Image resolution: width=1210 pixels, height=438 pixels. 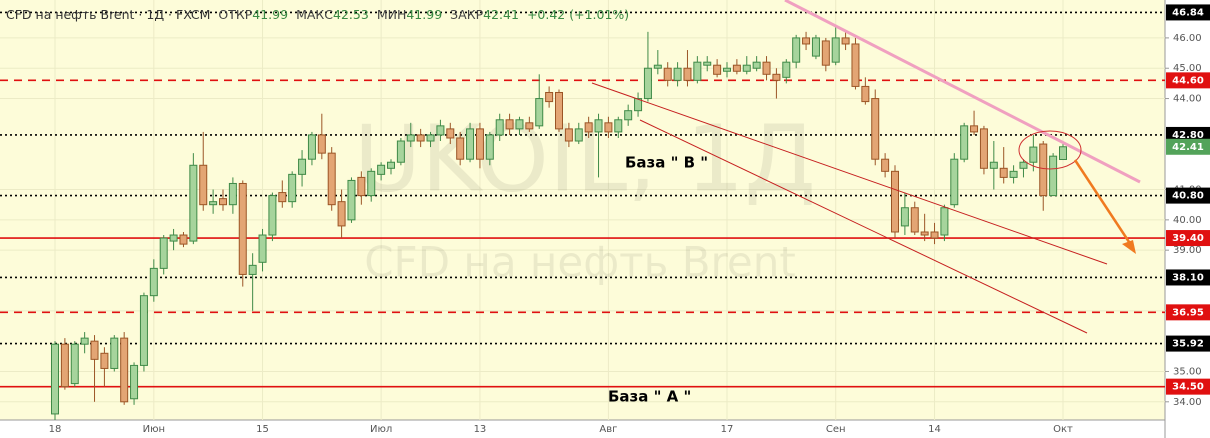 I want to click on arrow-head, so click(x=1129, y=247).